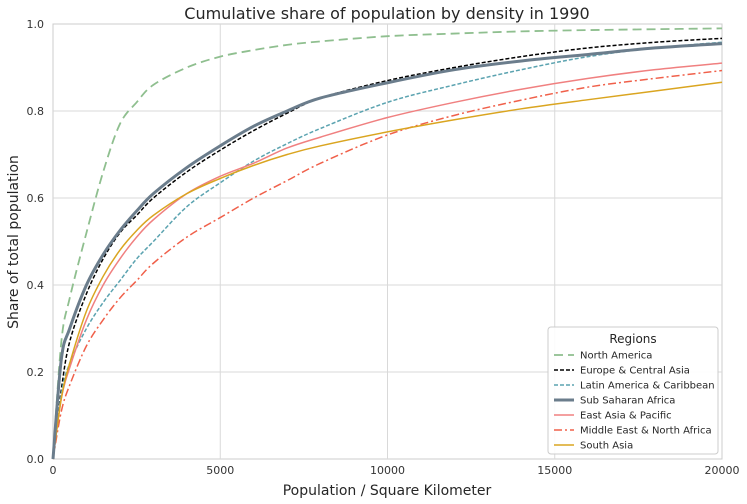  Describe the element at coordinates (36, 285) in the screenshot. I see `y-tick-label: 0.4` at that location.